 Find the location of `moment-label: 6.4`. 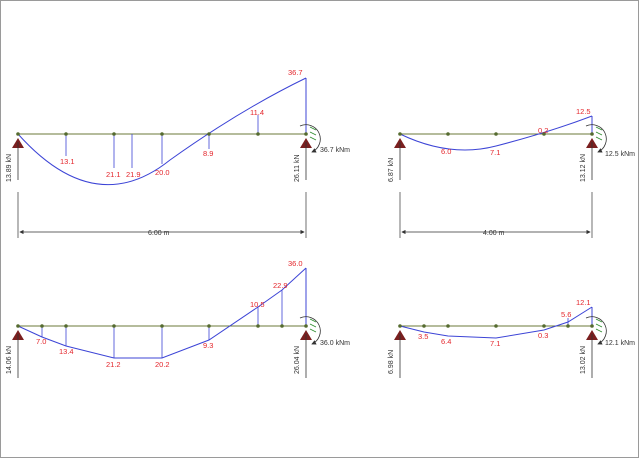

moment-label: 6.4 is located at coordinates (446, 341).